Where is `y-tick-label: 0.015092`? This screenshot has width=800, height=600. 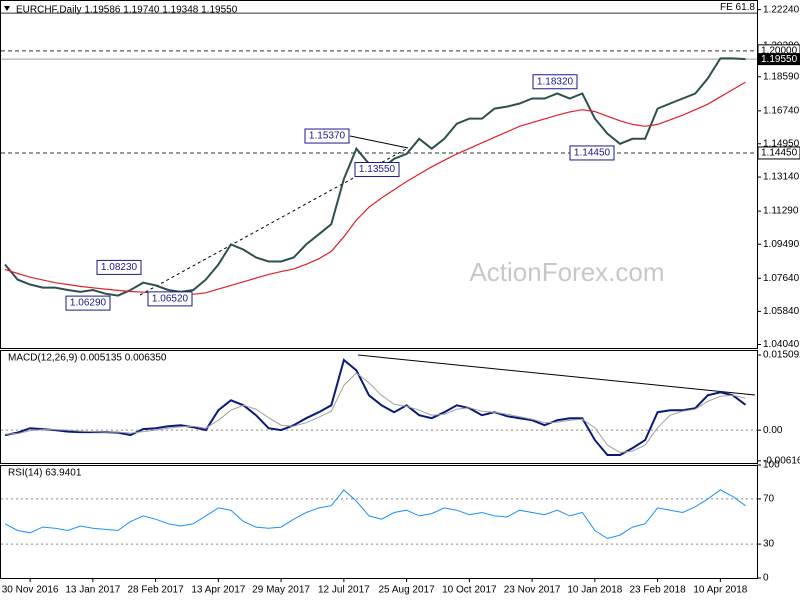
y-tick-label: 0.015092 is located at coordinates (781, 355).